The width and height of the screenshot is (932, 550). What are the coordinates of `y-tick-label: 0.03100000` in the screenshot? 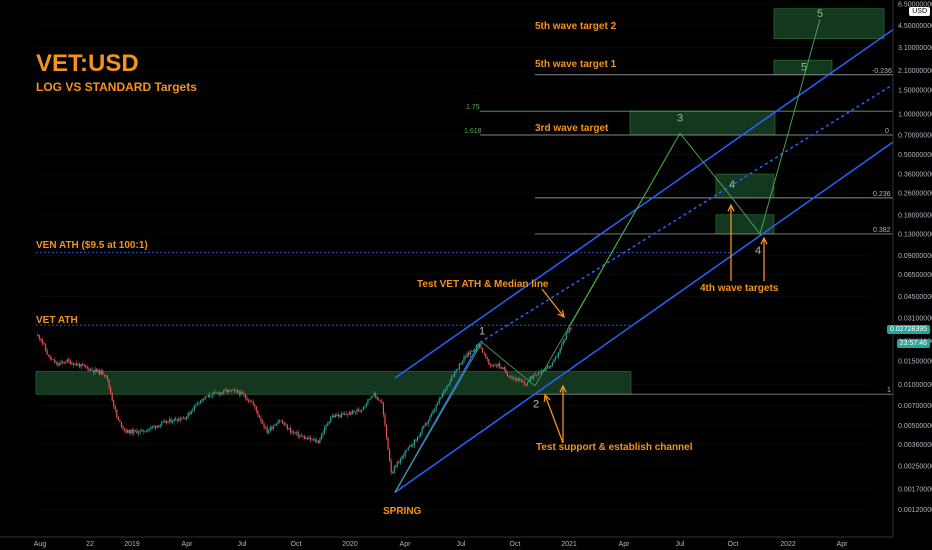 It's located at (915, 319).